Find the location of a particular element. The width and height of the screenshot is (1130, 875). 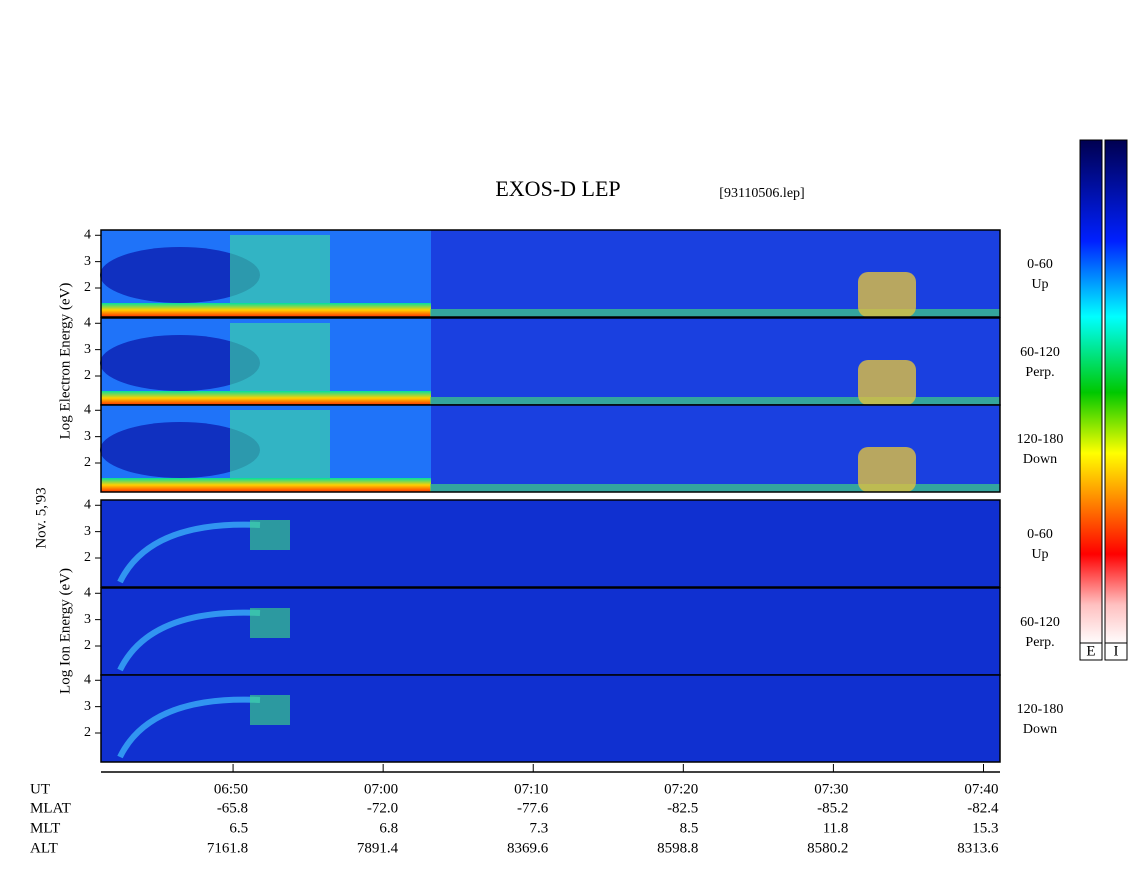

colorbar-label: I is located at coordinates (1116, 651).